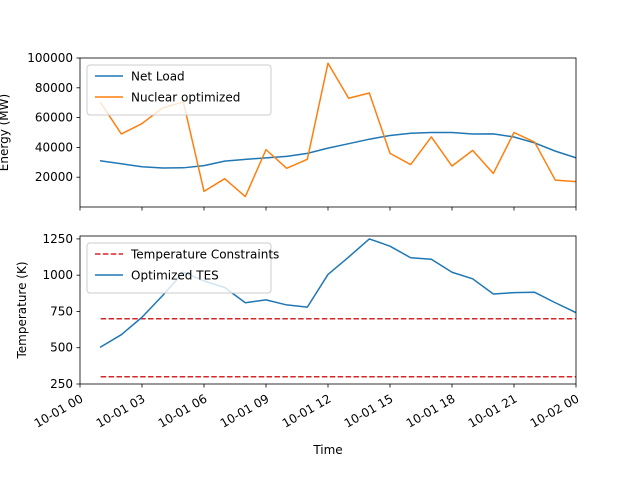  Describe the element at coordinates (61, 384) in the screenshot. I see `y-tick-label: 250` at that location.